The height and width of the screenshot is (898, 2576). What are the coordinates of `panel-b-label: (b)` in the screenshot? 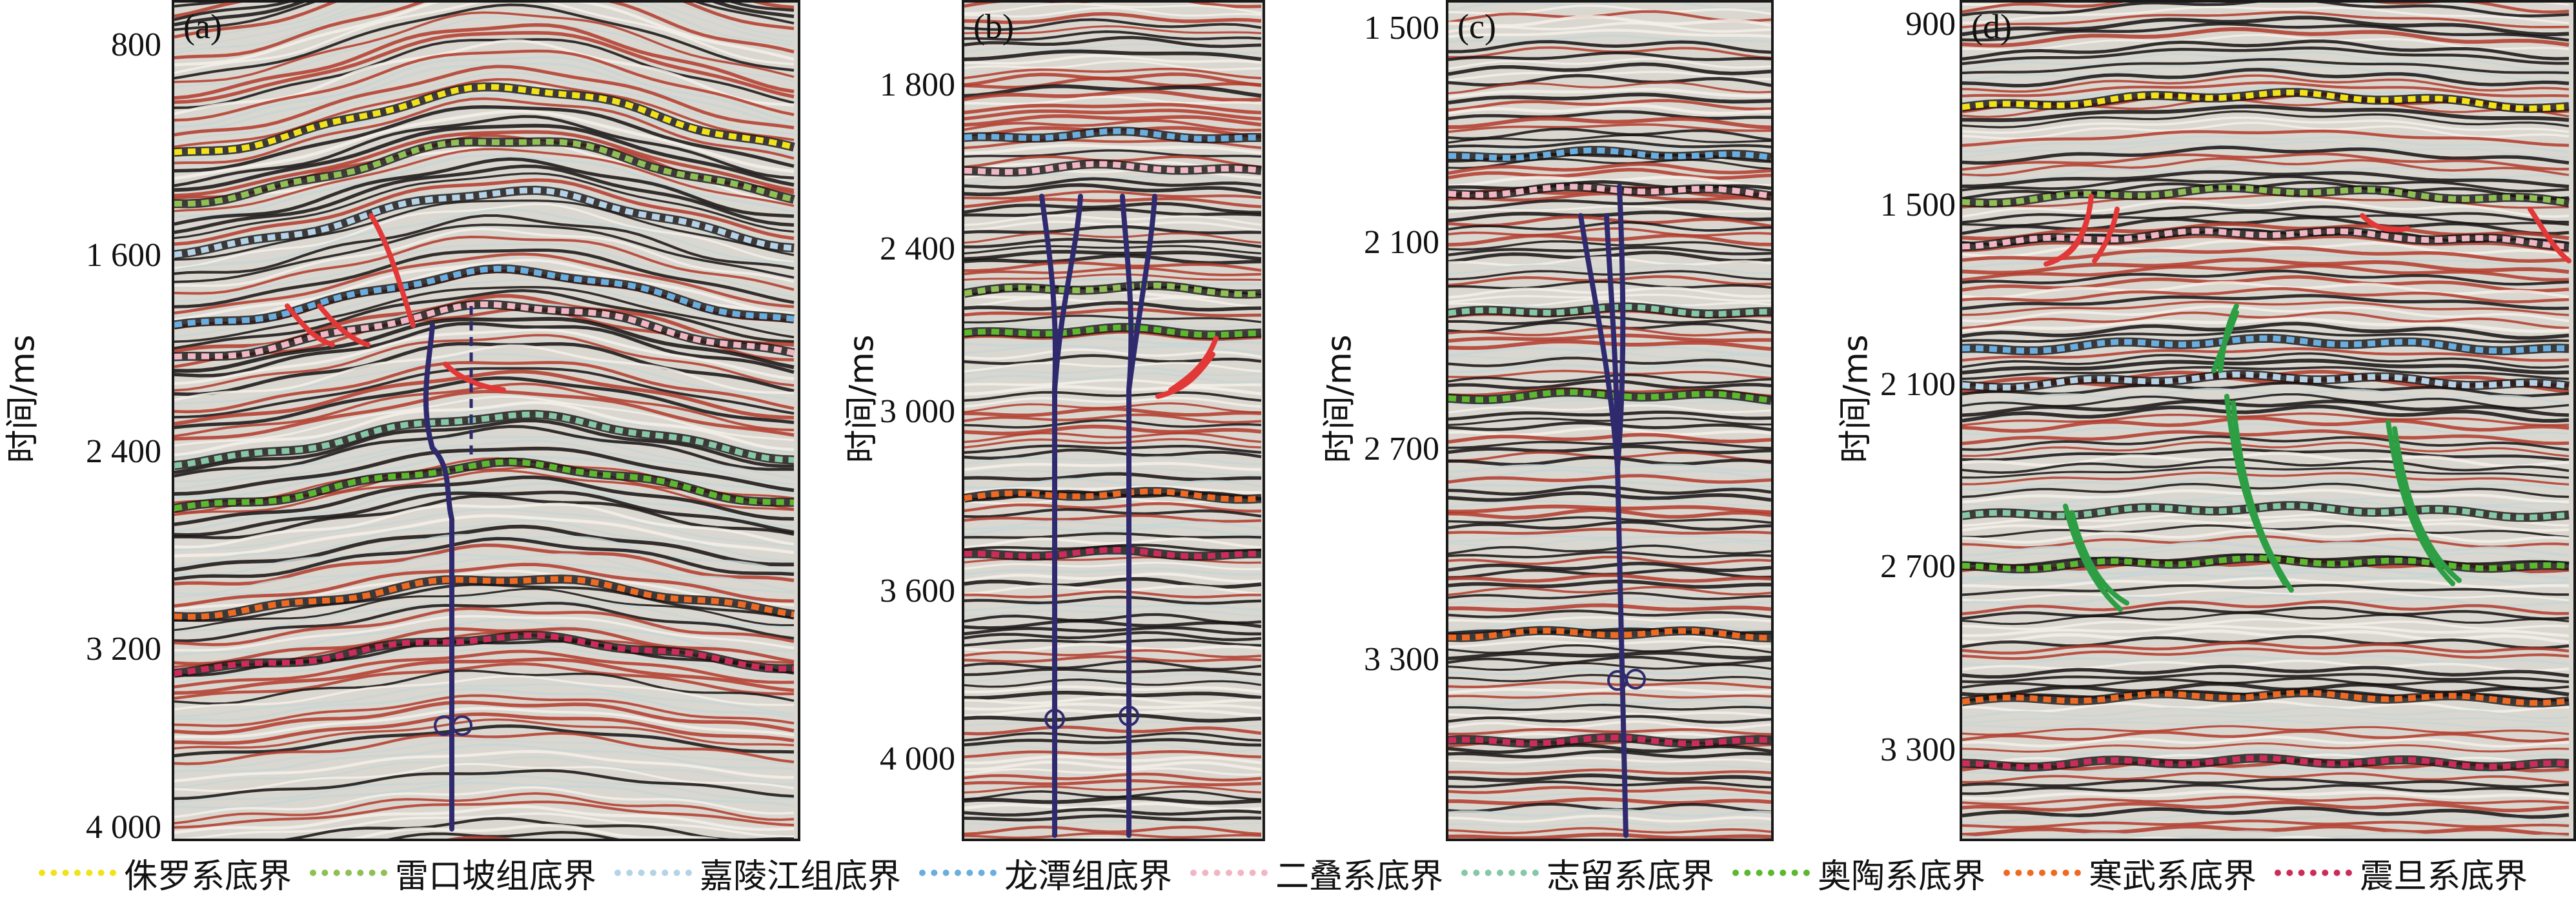 It's located at (993, 26).